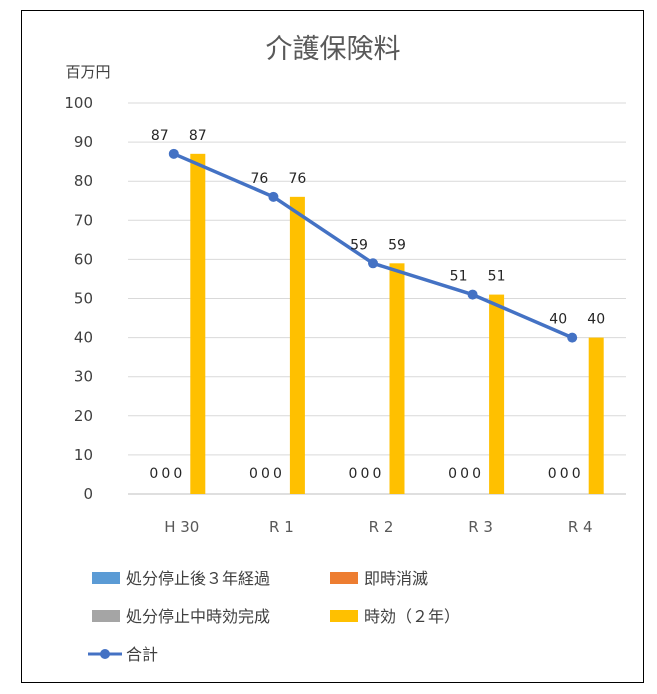 The width and height of the screenshot is (657, 694). Describe the element at coordinates (83, 142) in the screenshot. I see `y-tick-label: 90` at that location.